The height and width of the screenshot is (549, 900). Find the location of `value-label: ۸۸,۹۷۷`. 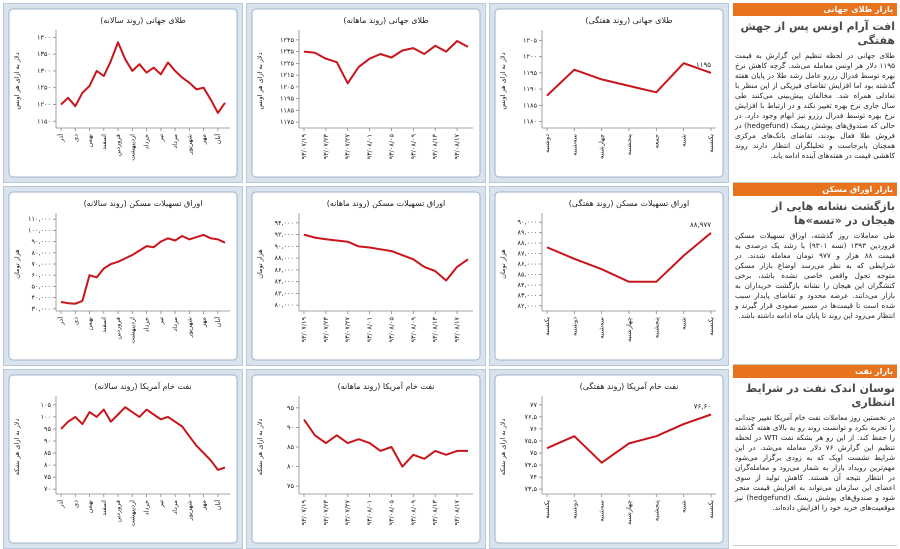

value-label: ۸۸,۹۷۷ is located at coordinates (700, 225).